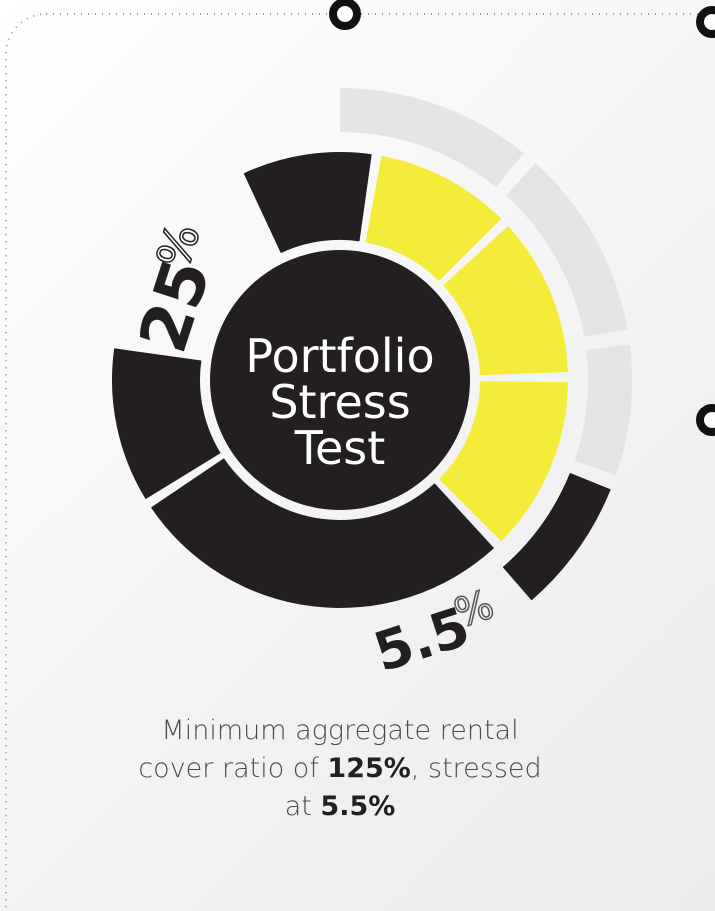  What do you see at coordinates (358, 806) in the screenshot?
I see `caption-bold: 5.5%` at bounding box center [358, 806].